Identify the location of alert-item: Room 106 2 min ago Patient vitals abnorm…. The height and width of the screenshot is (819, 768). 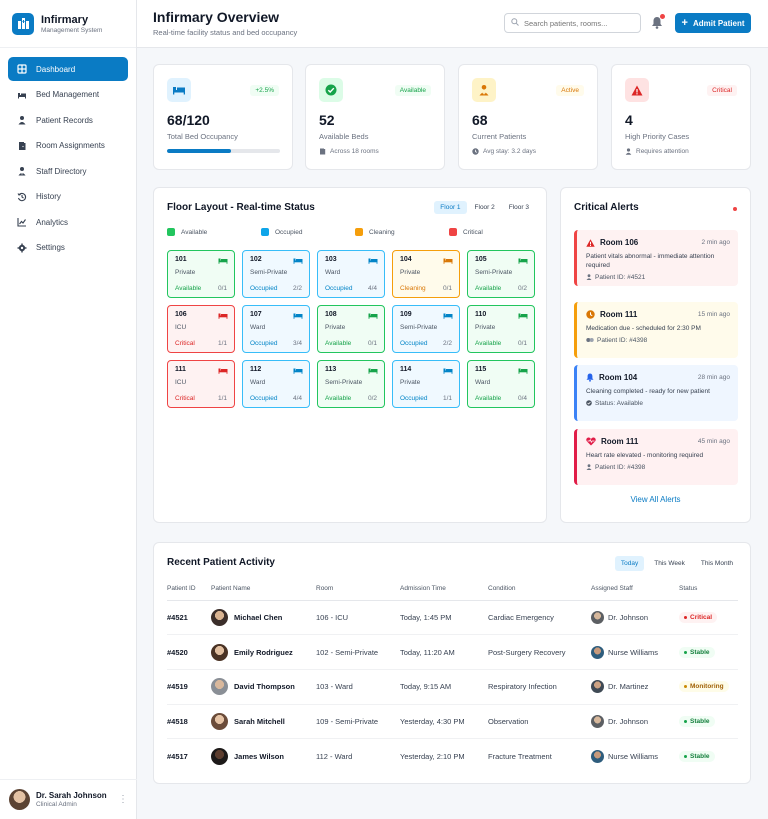
(656, 258).